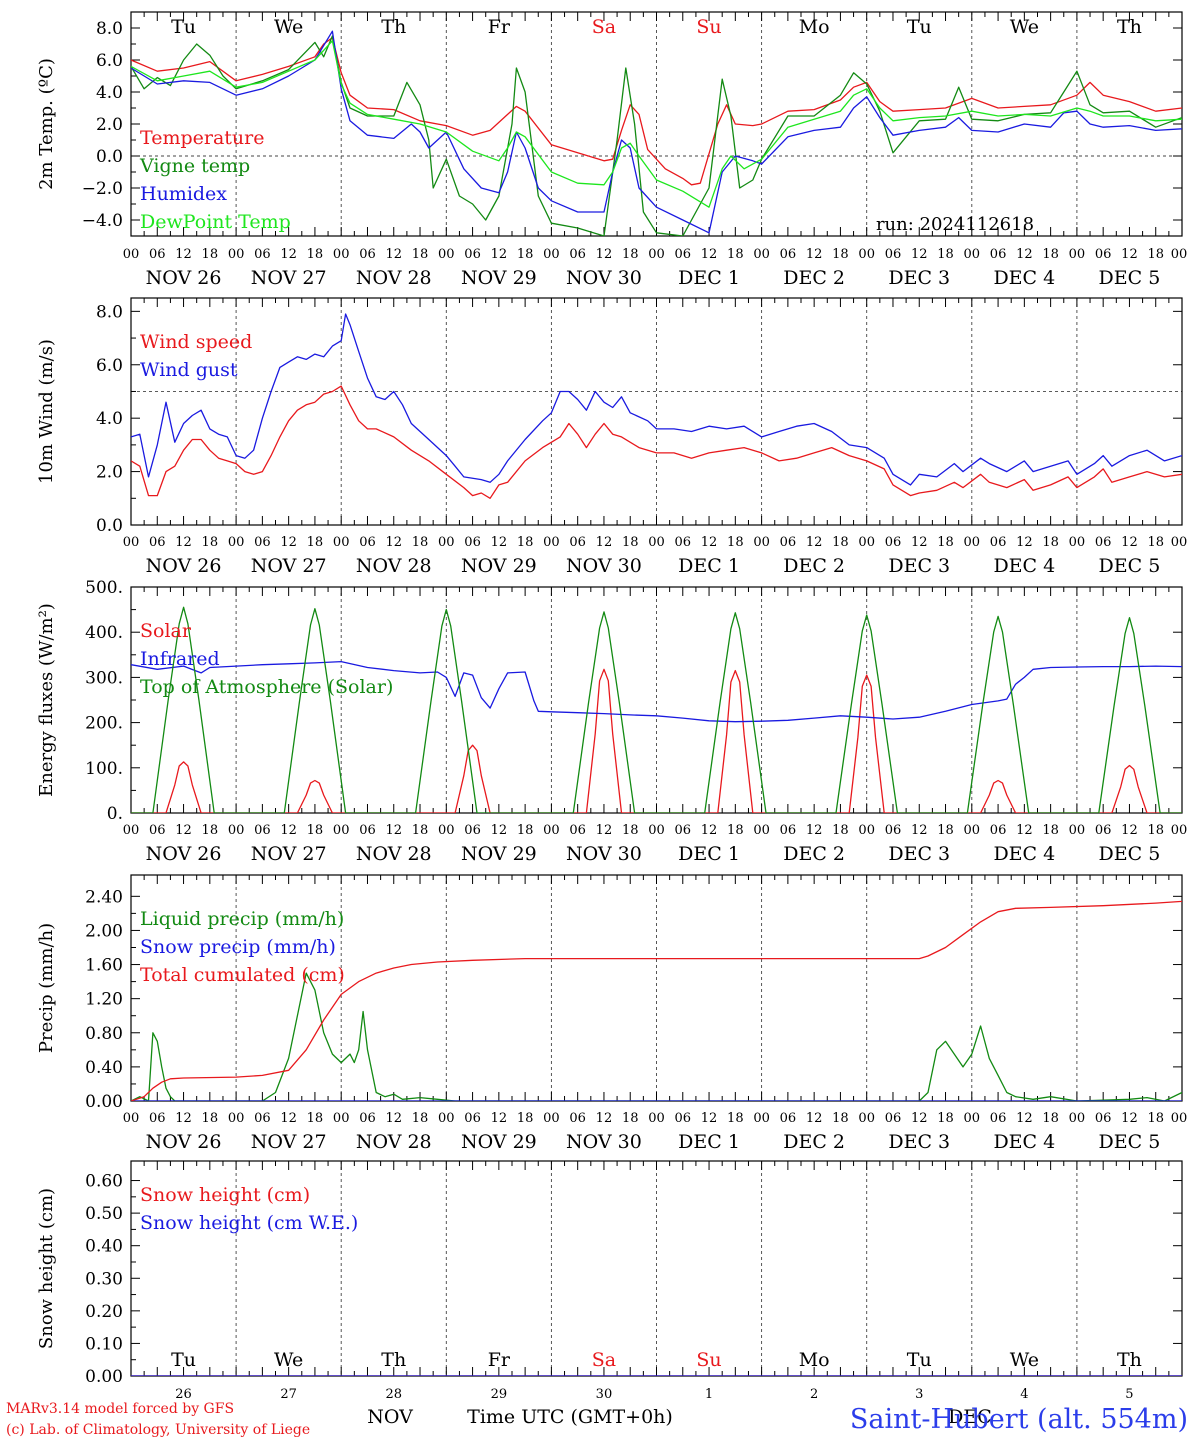 This screenshot has width=1194, height=1440. What do you see at coordinates (46, 411) in the screenshot?
I see `y-axis-label: 10m Wind (m/s)` at bounding box center [46, 411].